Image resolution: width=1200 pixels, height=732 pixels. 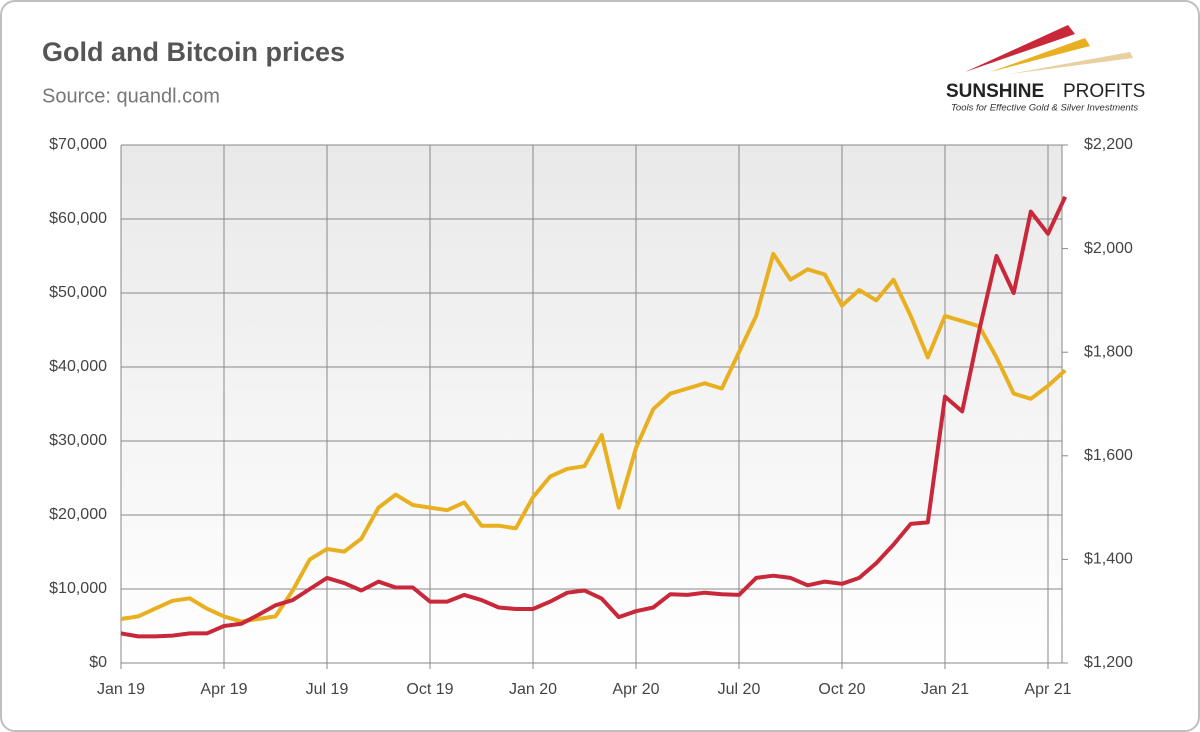 What do you see at coordinates (635, 689) in the screenshot?
I see `x-tick-label: Apr 20` at bounding box center [635, 689].